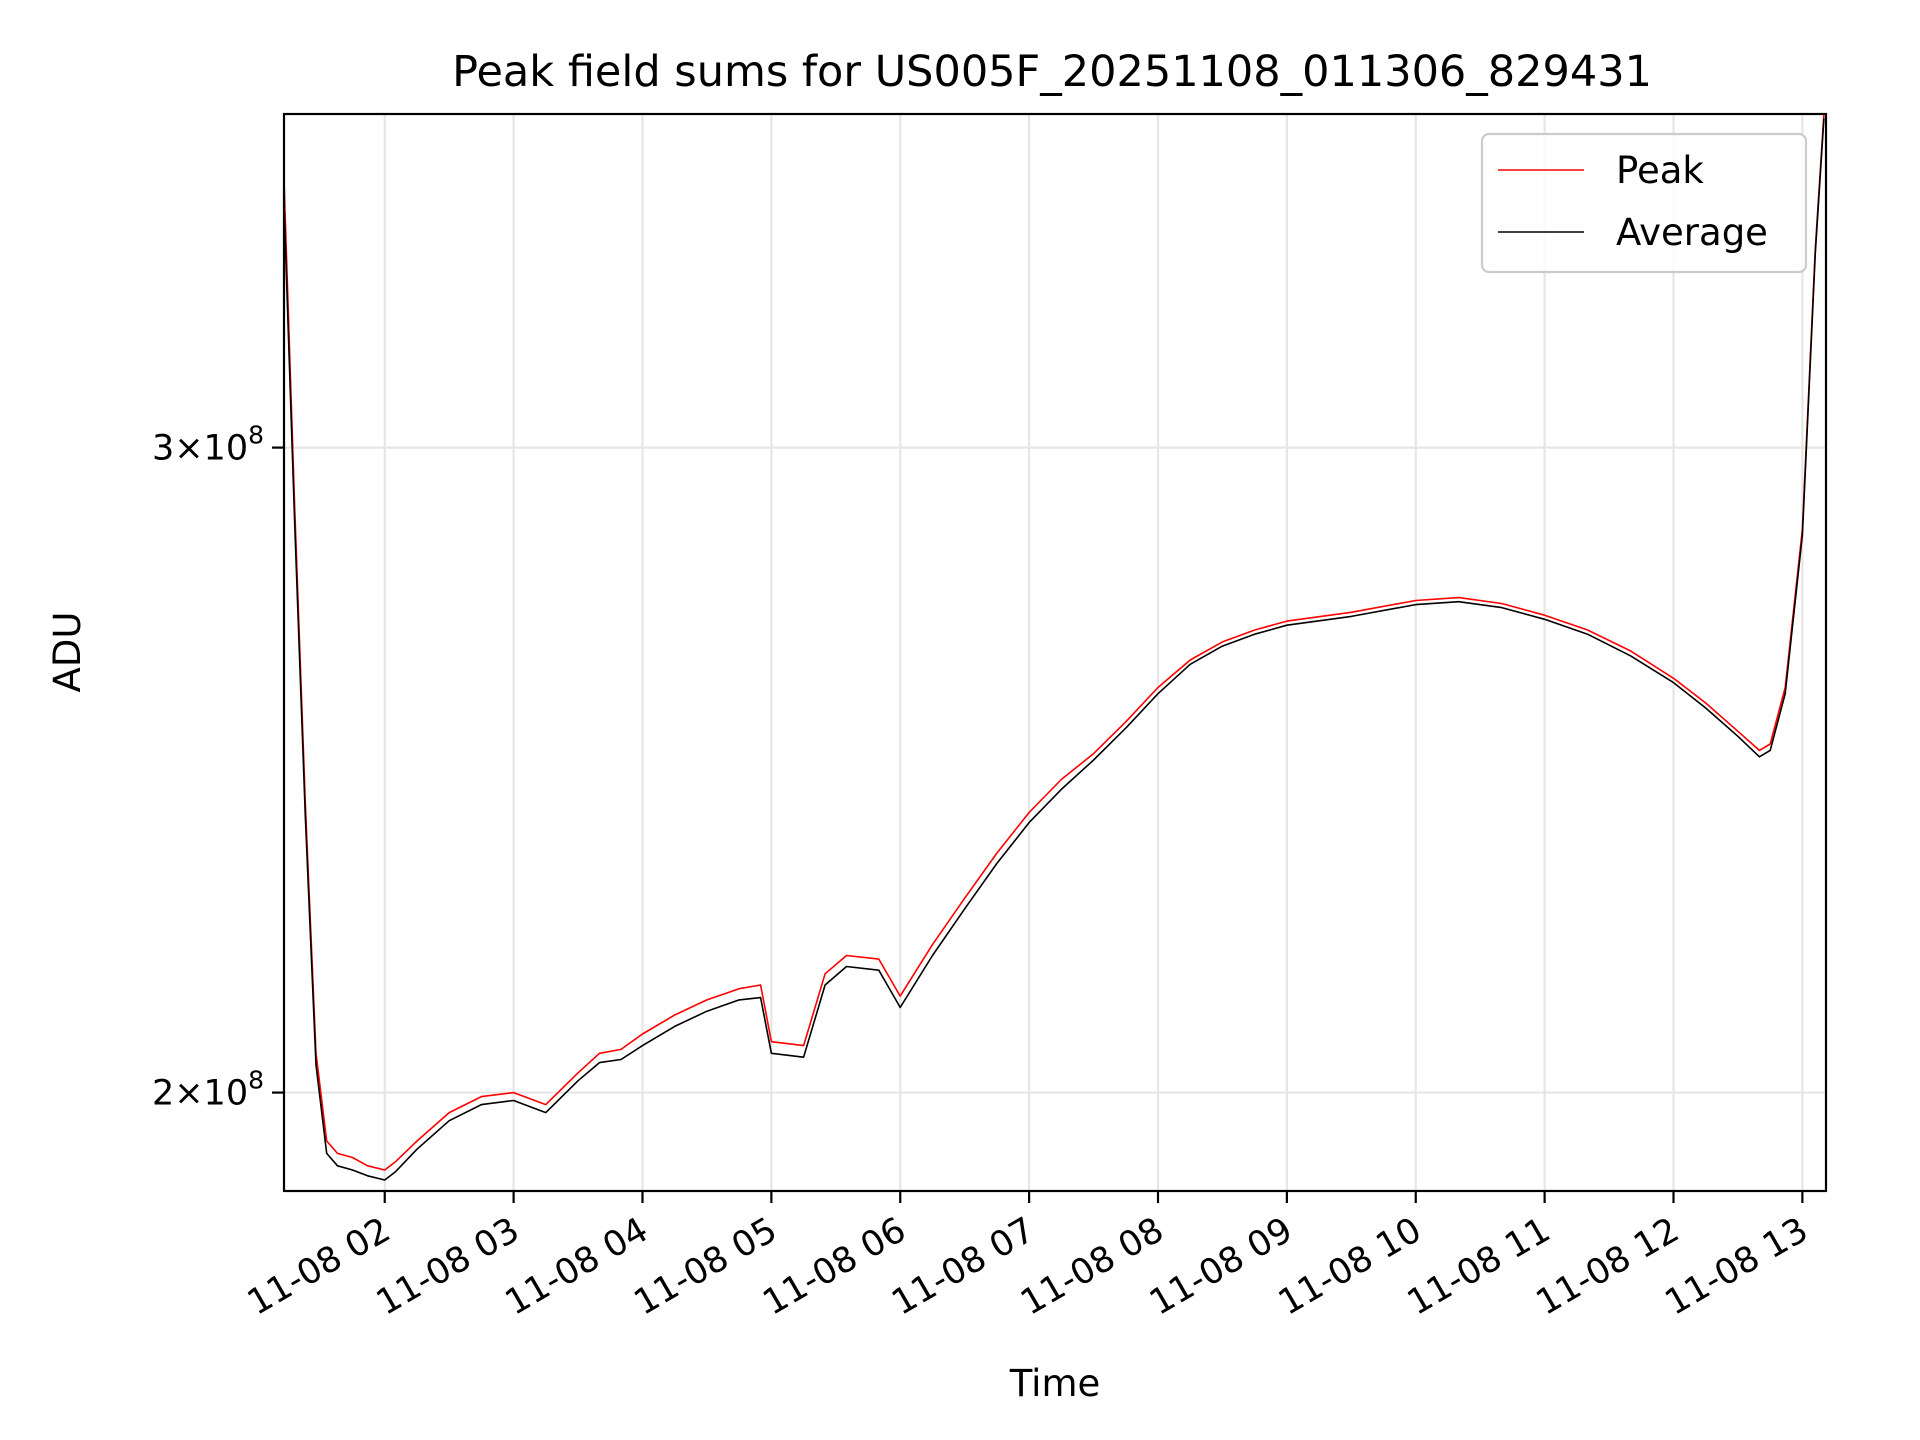  What do you see at coordinates (1692, 232) in the screenshot?
I see `legend-average-label: Average` at bounding box center [1692, 232].